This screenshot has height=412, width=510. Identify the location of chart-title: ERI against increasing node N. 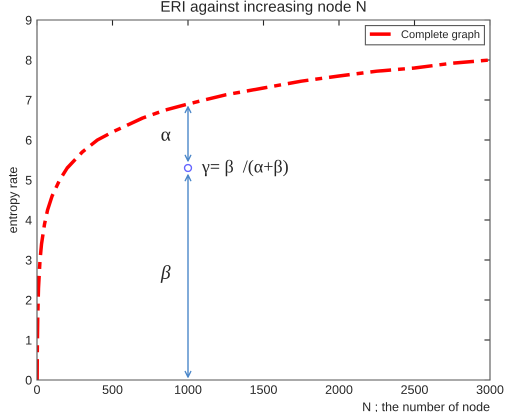
(264, 7).